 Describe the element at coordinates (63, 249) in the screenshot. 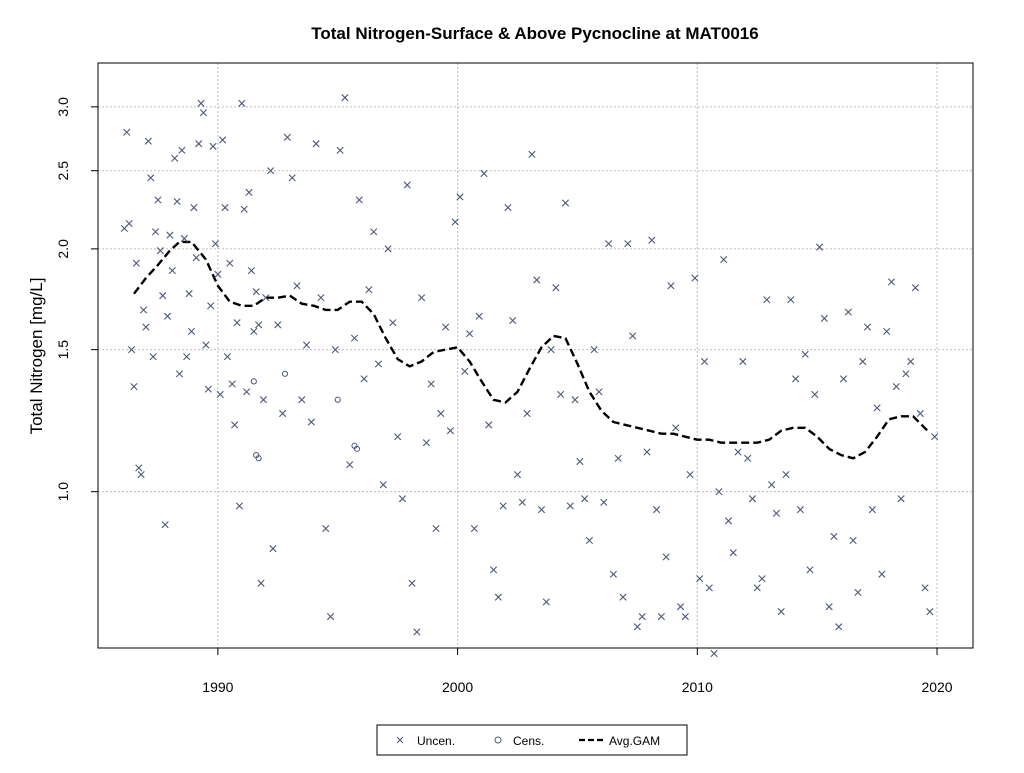

I see `y-tick-label: 2.0` at that location.